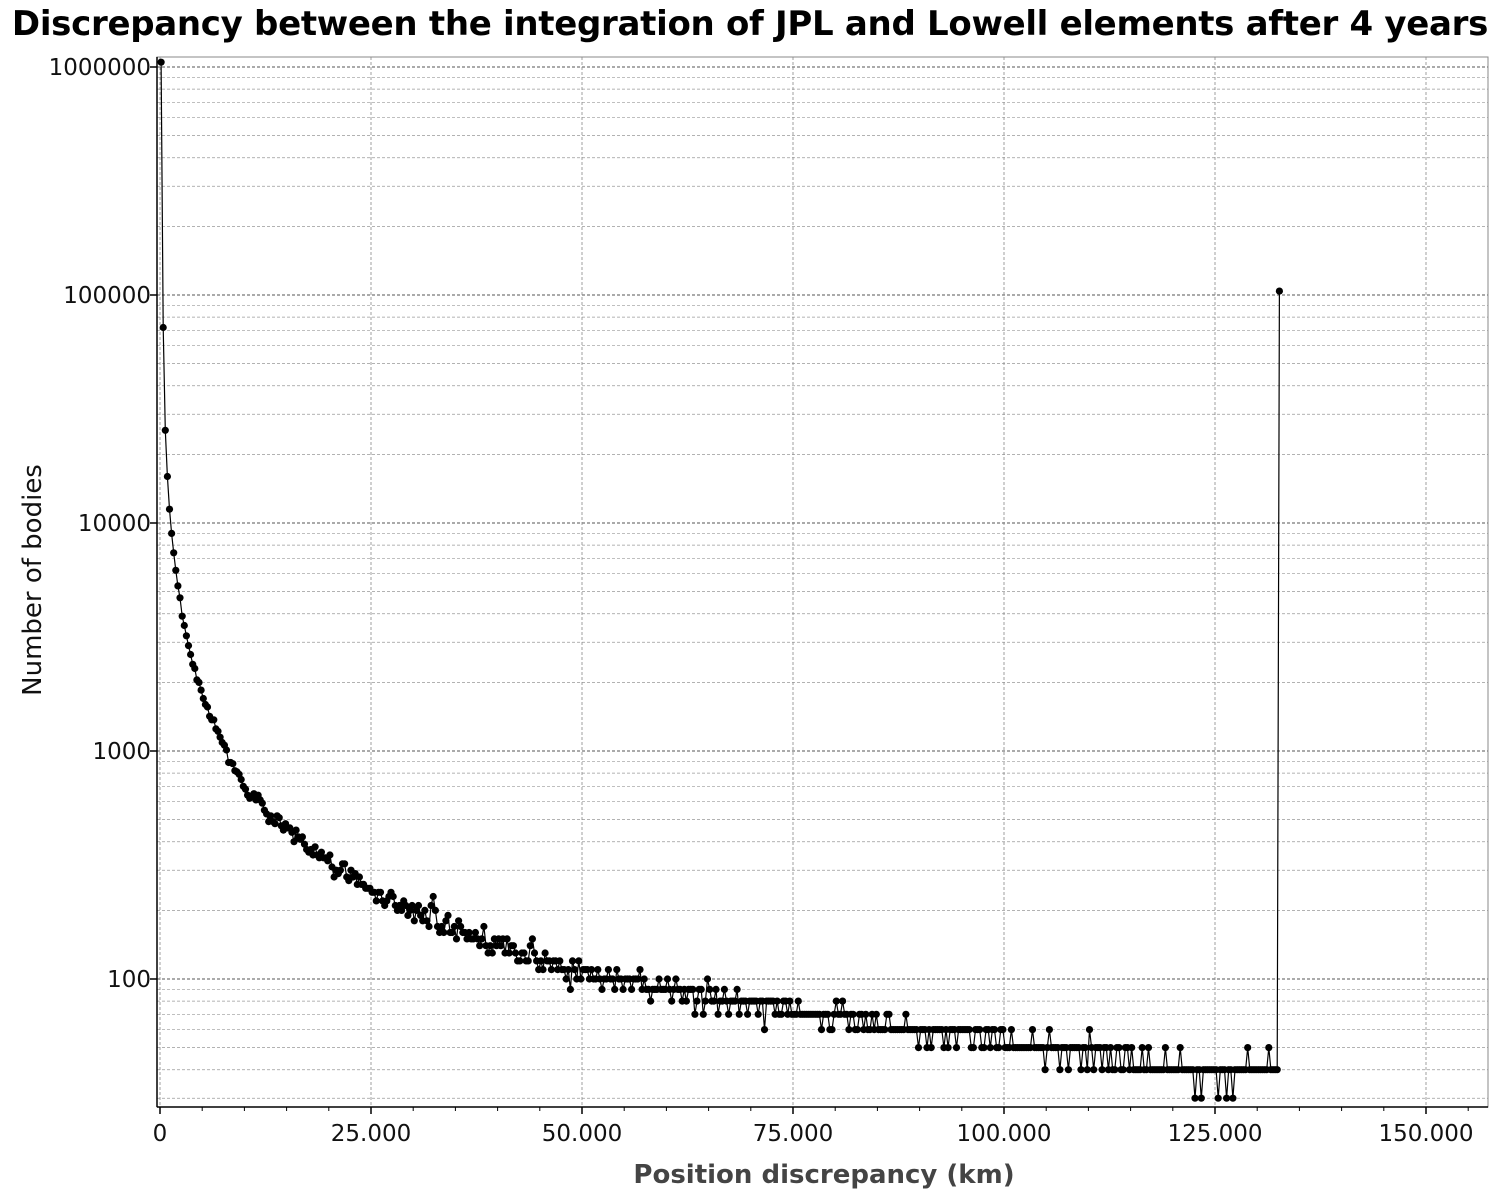  What do you see at coordinates (823, 1175) in the screenshot?
I see `x-axis-title: Position discrepancy (km)` at bounding box center [823, 1175].